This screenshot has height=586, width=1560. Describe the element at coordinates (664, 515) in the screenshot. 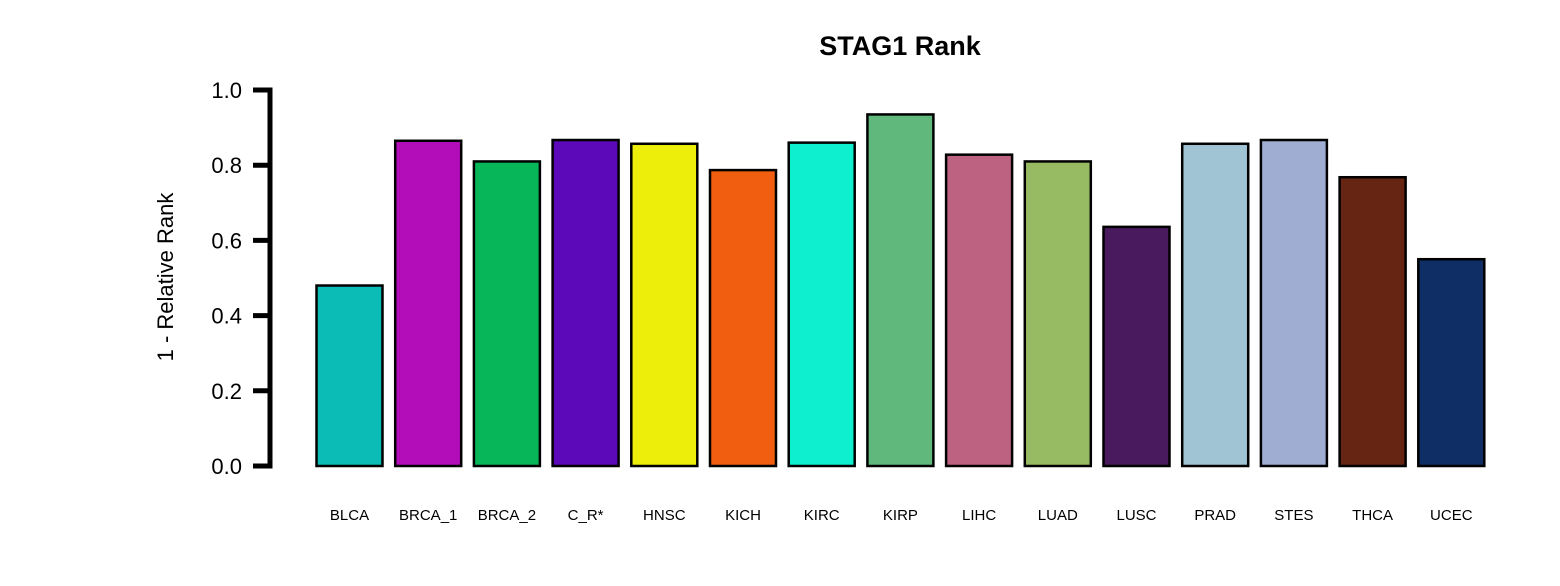

I see `x-tick-label: HNSC` at that location.